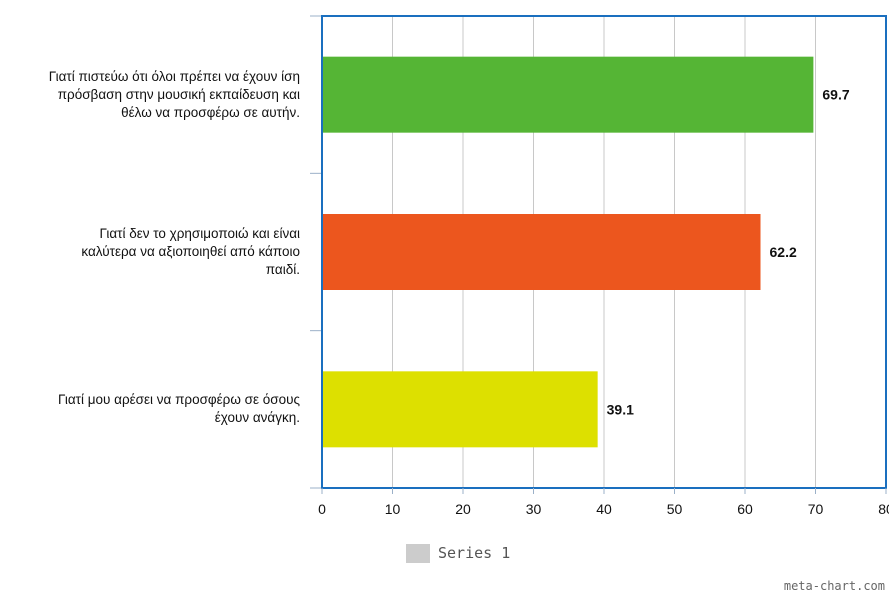 The width and height of the screenshot is (889, 593). What do you see at coordinates (257, 418) in the screenshot?
I see `category-label-line: έχουν ανάγκη.` at bounding box center [257, 418].